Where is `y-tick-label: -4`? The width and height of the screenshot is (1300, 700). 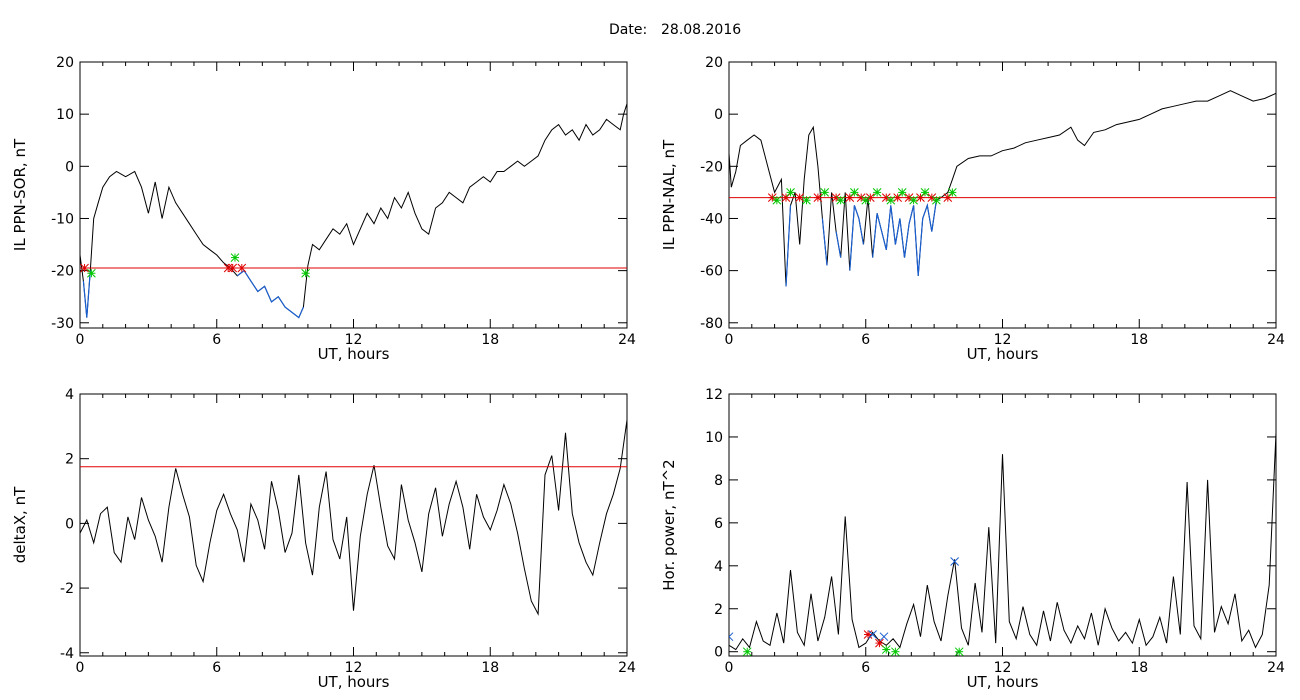 y-tick-label: -4 is located at coordinates (67, 654).